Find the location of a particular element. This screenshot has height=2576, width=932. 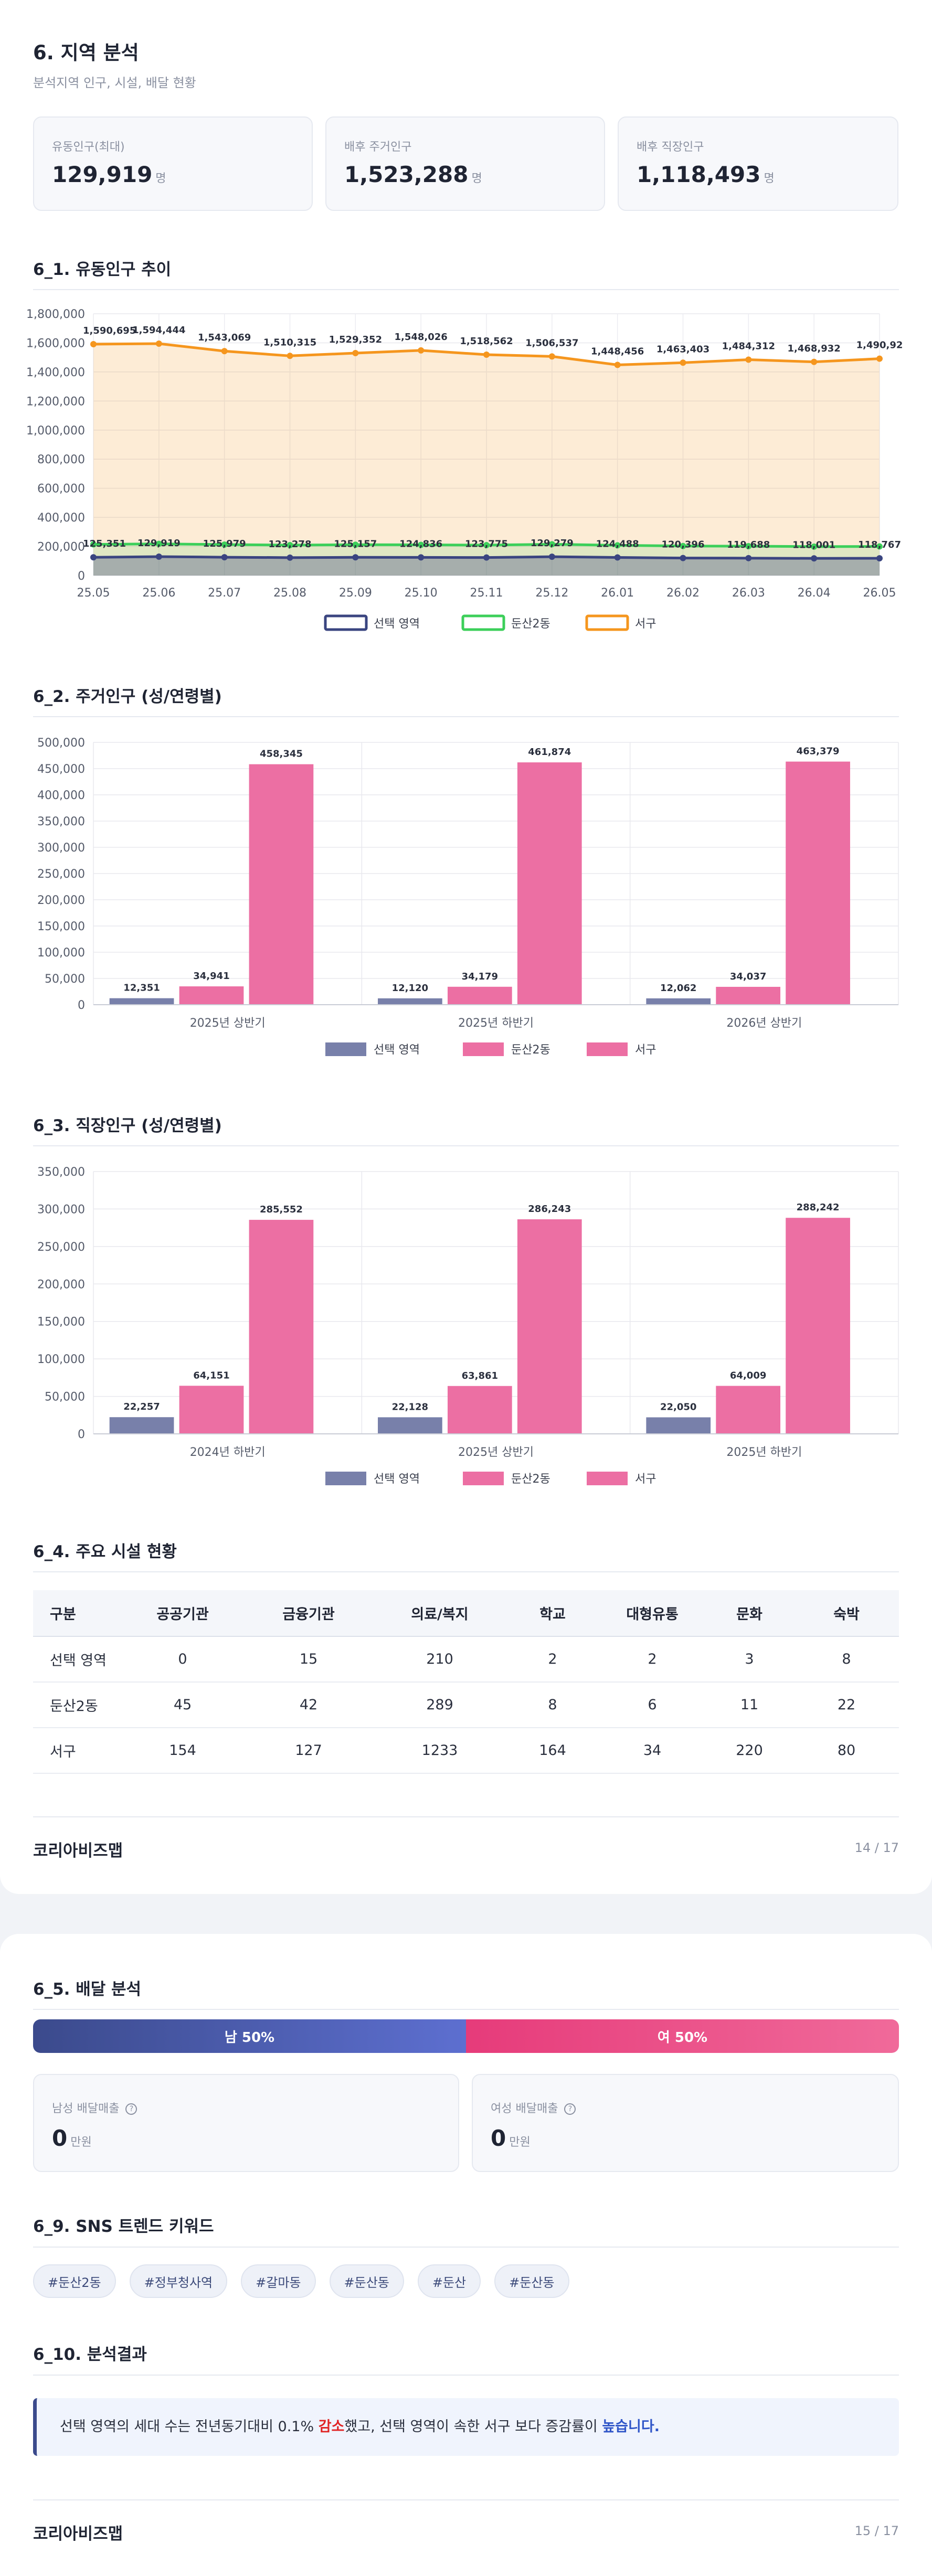

table-header: 대형유통 is located at coordinates (652, 1613).